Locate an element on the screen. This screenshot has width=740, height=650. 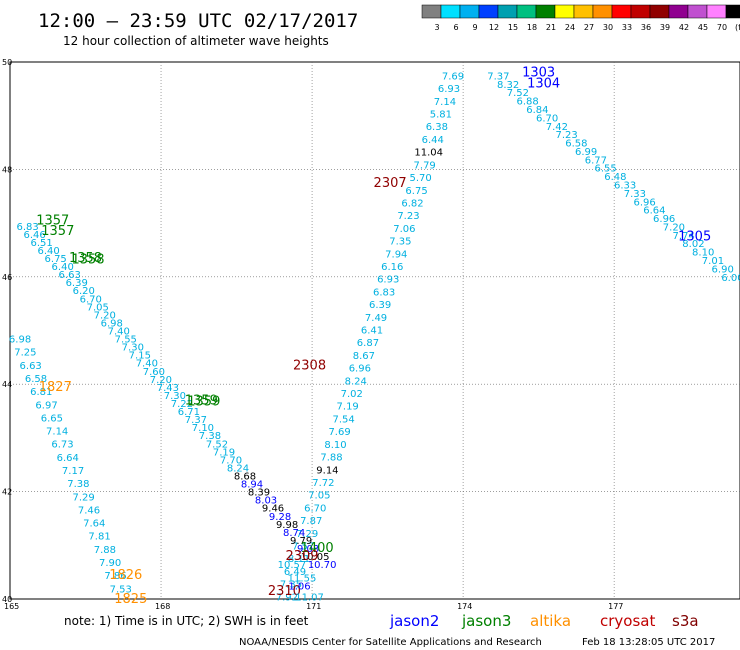
satellite-legend-cryosat: cryosat is located at coordinates (627, 621).